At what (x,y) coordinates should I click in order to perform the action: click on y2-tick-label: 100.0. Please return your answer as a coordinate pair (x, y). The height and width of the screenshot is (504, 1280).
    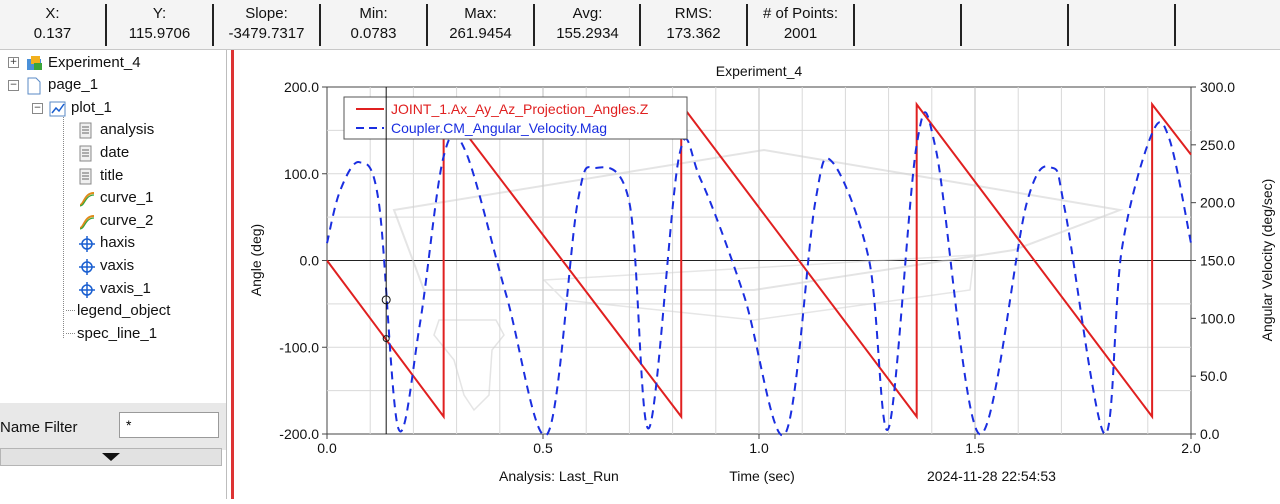
    Looking at the image, I should click on (1217, 318).